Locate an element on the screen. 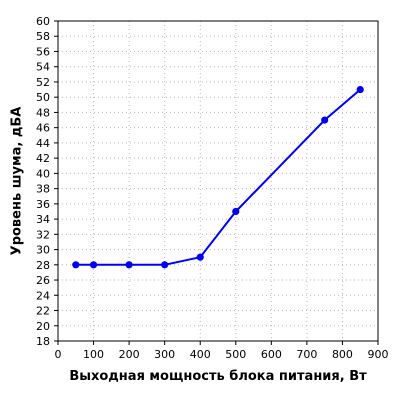 The height and width of the screenshot is (400, 400). x-tick-label: 400 is located at coordinates (200, 354).